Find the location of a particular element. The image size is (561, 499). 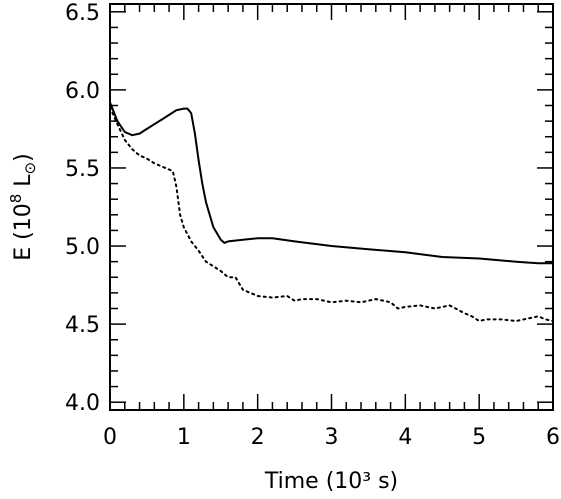

y-axis-label-main: E (10 is located at coordinates (23, 231).